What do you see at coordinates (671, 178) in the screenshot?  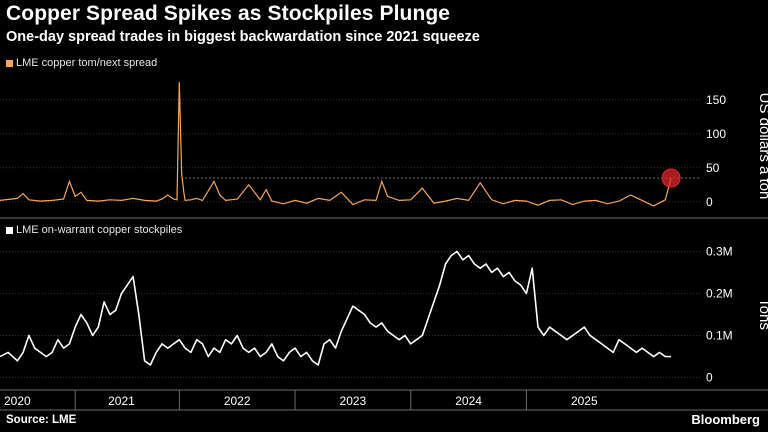 I see `latest-spread-highlight` at bounding box center [671, 178].